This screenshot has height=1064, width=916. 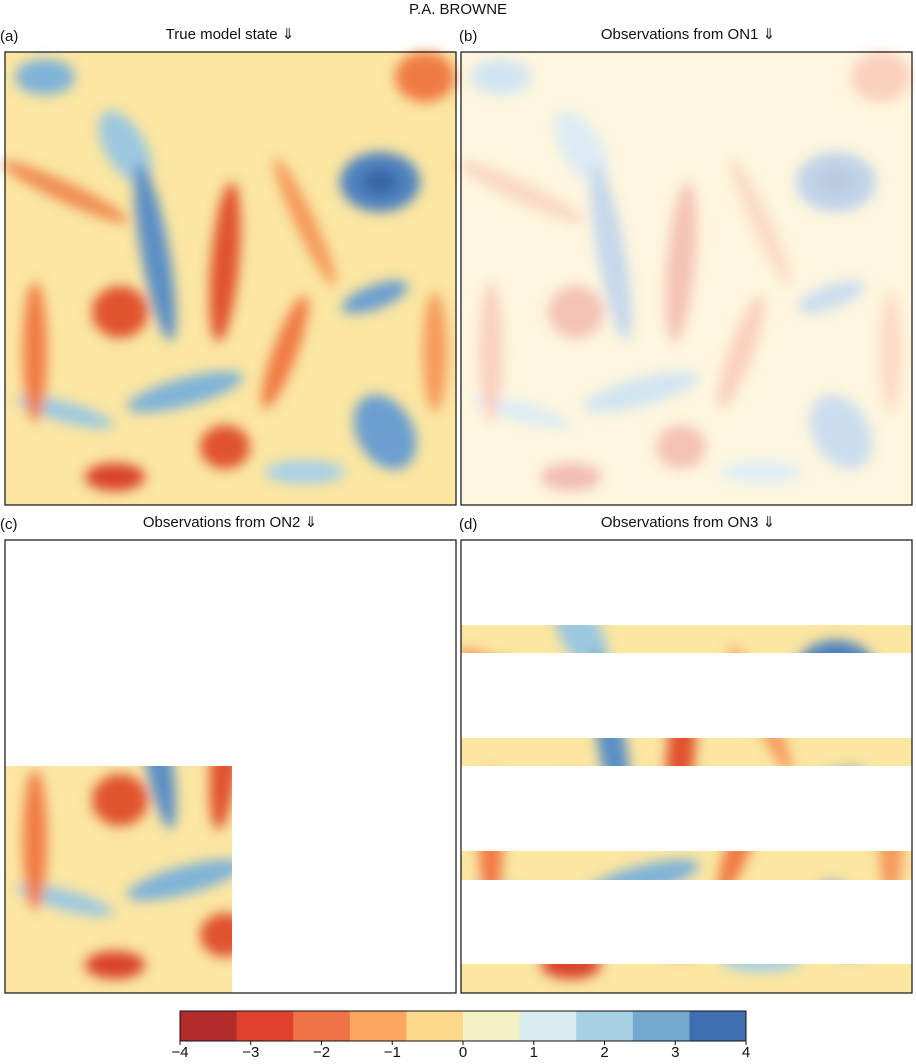 What do you see at coordinates (468, 36) in the screenshot?
I see `panel-label: (b)` at bounding box center [468, 36].